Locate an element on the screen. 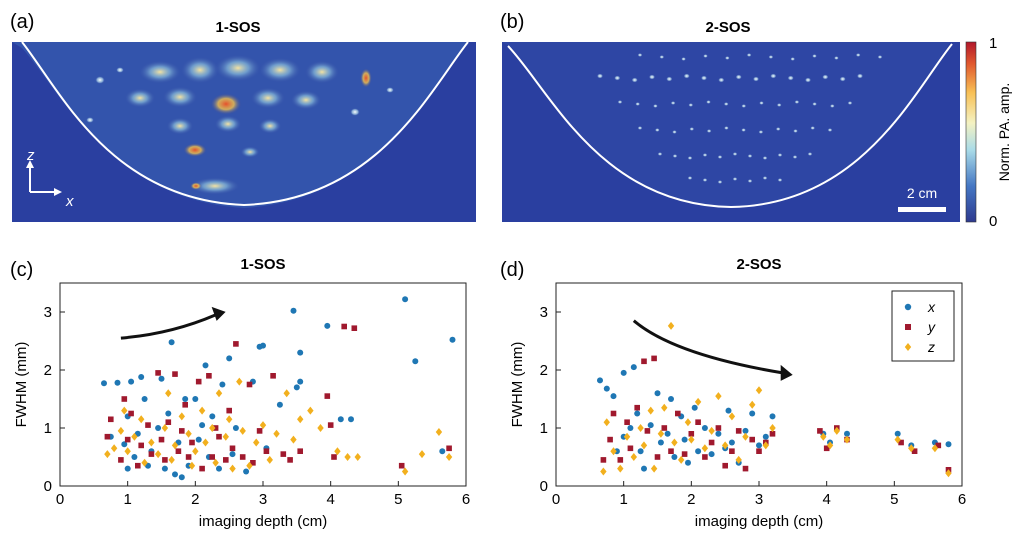  colorbar: 1 0 Norm. PA. amp. is located at coordinates (988, 132).